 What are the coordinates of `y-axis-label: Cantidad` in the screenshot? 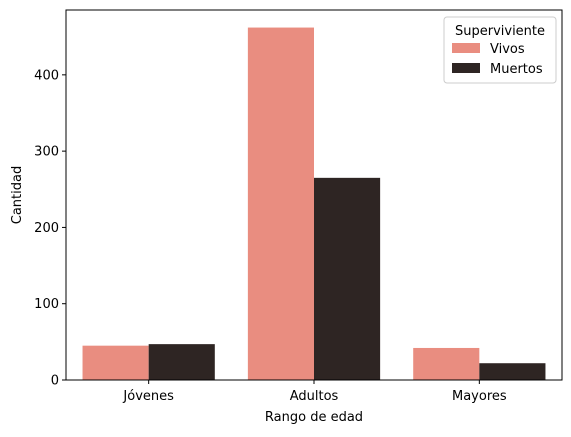 It's located at (17, 195).